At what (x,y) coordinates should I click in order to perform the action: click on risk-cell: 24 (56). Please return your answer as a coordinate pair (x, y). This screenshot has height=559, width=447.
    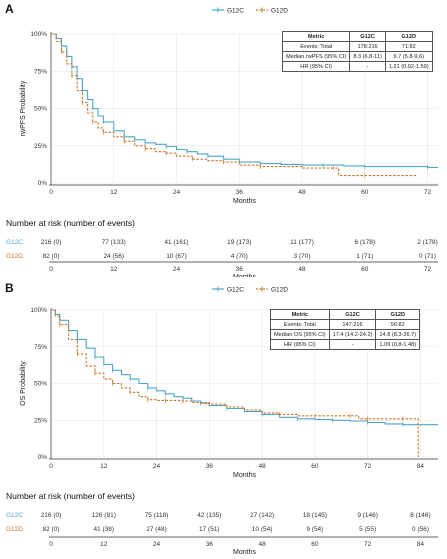
    Looking at the image, I should click on (113, 256).